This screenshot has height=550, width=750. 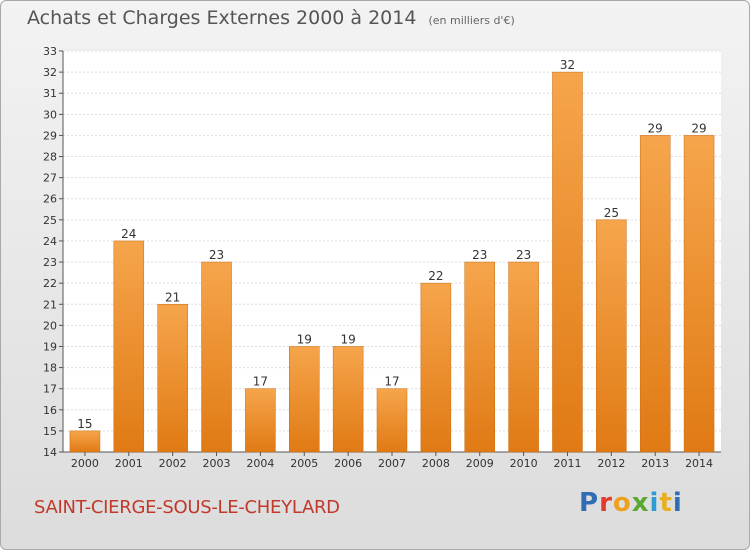 I want to click on data-label: 21, so click(x=172, y=297).